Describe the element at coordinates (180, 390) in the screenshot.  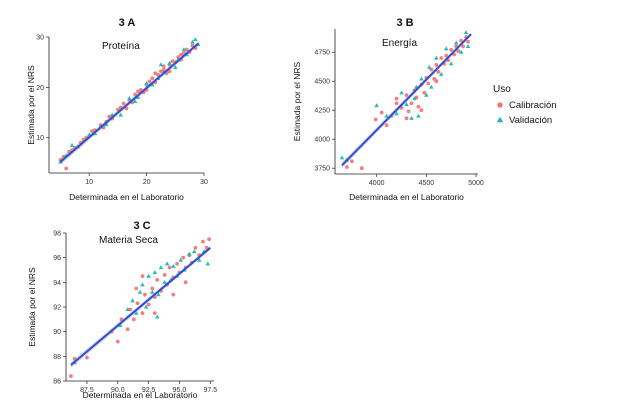
I see `x-tick-label: 95.0` at that location.